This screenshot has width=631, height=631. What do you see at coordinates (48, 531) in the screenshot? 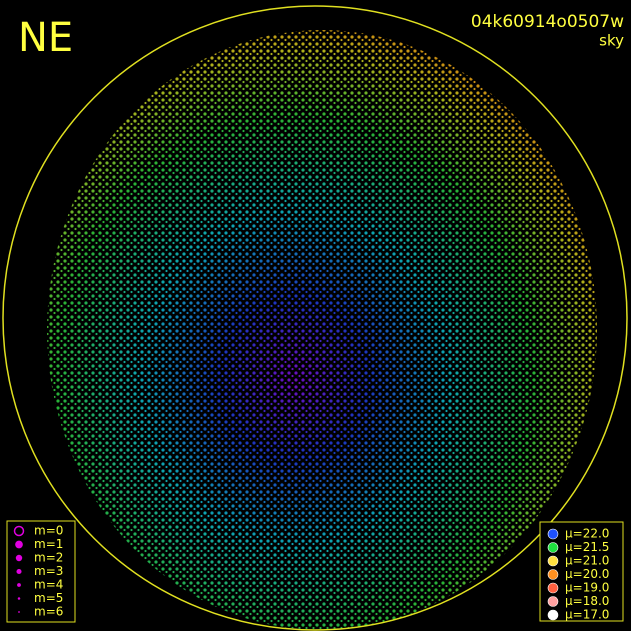
I see `magnitude-label: m=0` at bounding box center [48, 531].